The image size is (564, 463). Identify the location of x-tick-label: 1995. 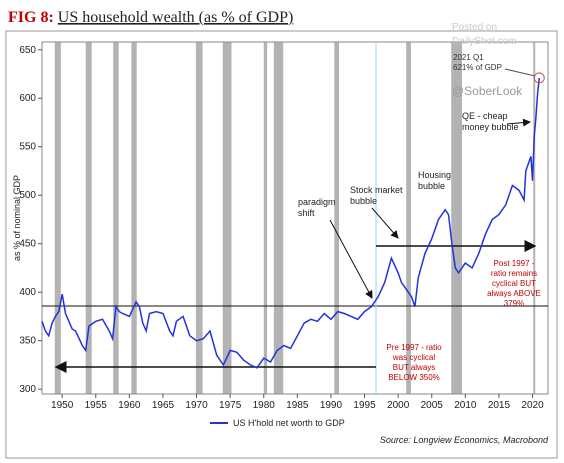
(364, 405).